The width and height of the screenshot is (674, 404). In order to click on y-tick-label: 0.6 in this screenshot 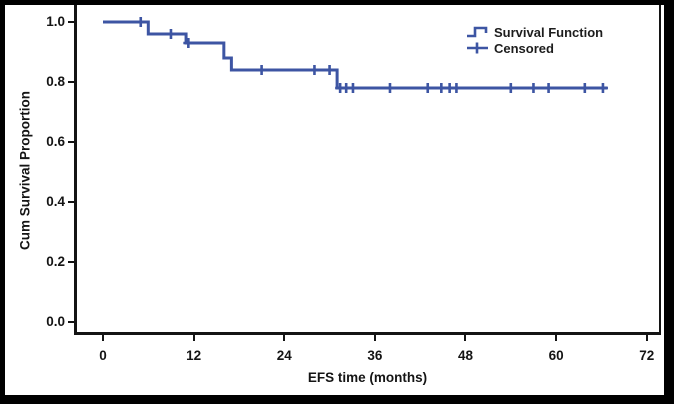, I will do `click(55, 141)`.